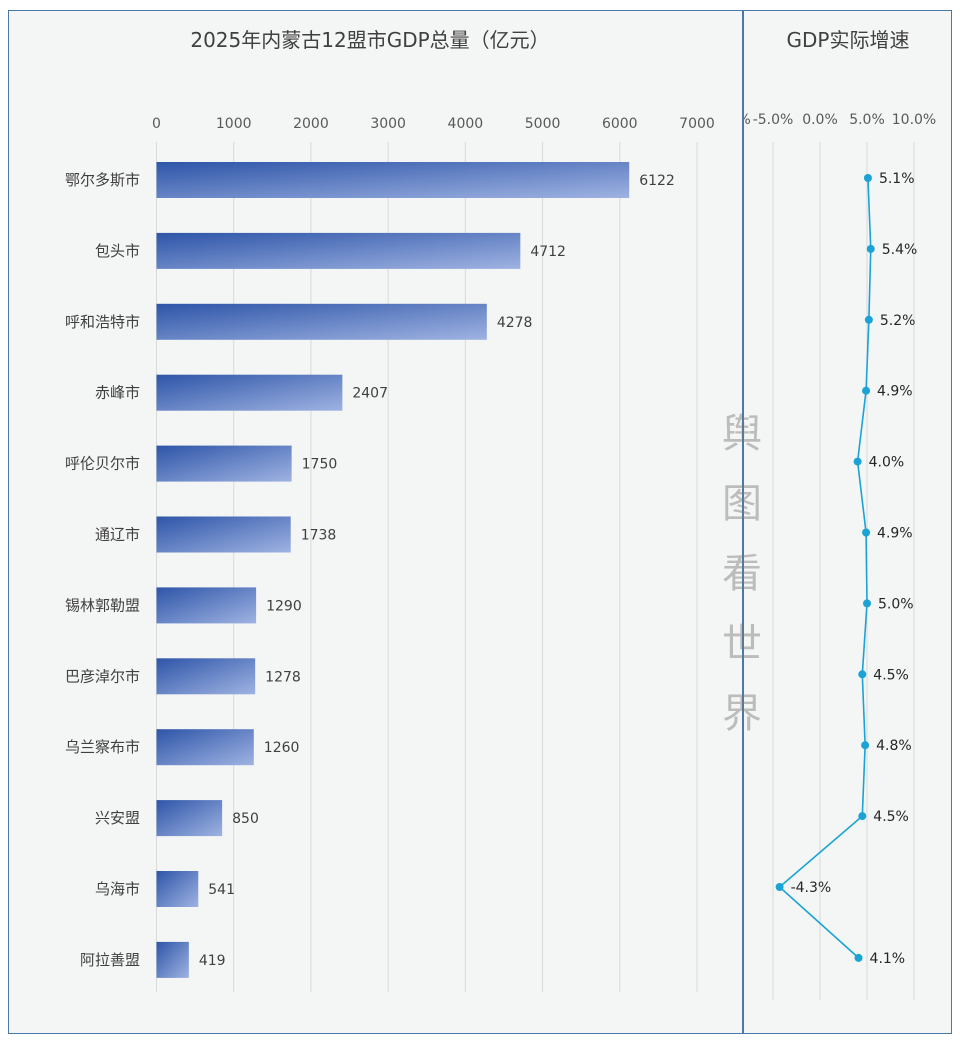  What do you see at coordinates (726, 120) in the screenshot?
I see `x-tick-label: -10.0%` at bounding box center [726, 120].